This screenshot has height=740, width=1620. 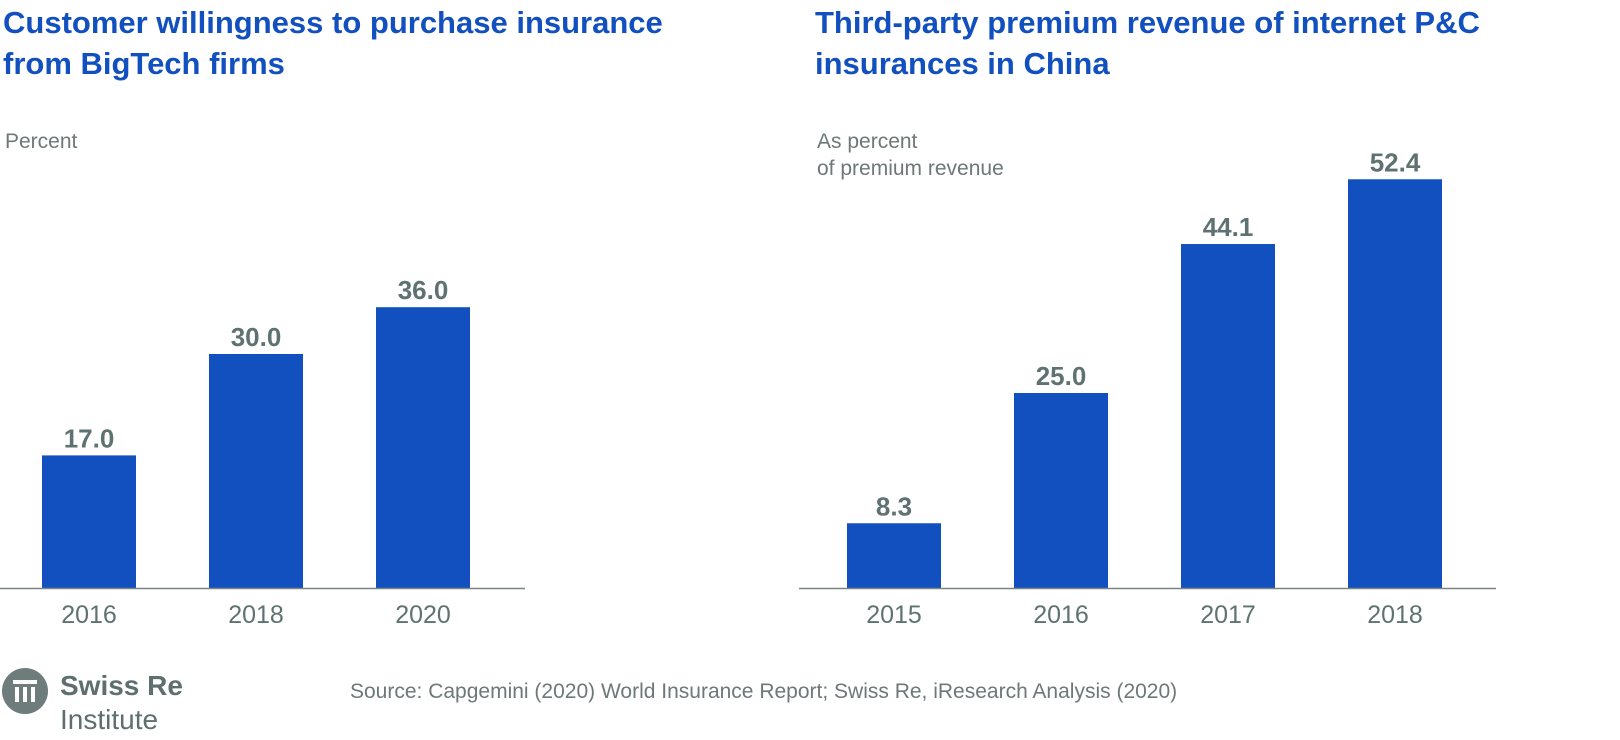 What do you see at coordinates (894, 615) in the screenshot?
I see `chart-2-x-tick-2015: 2015` at bounding box center [894, 615].